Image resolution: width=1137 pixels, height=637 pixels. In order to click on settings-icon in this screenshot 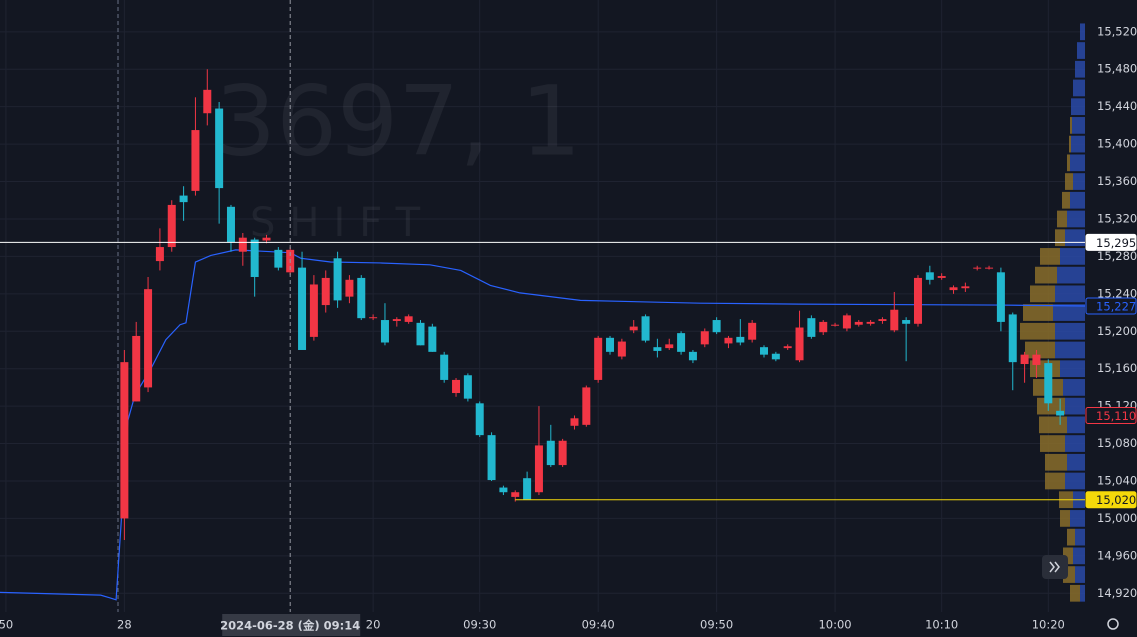, I will do `click(1113, 624)`.